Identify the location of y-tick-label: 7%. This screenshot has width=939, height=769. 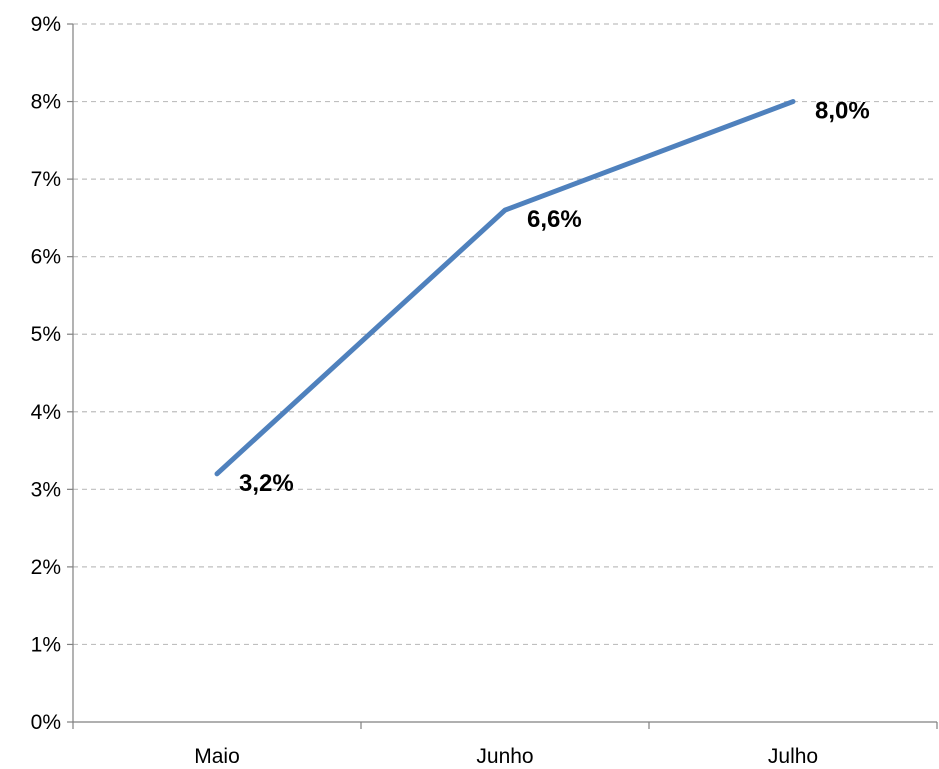
(46, 179).